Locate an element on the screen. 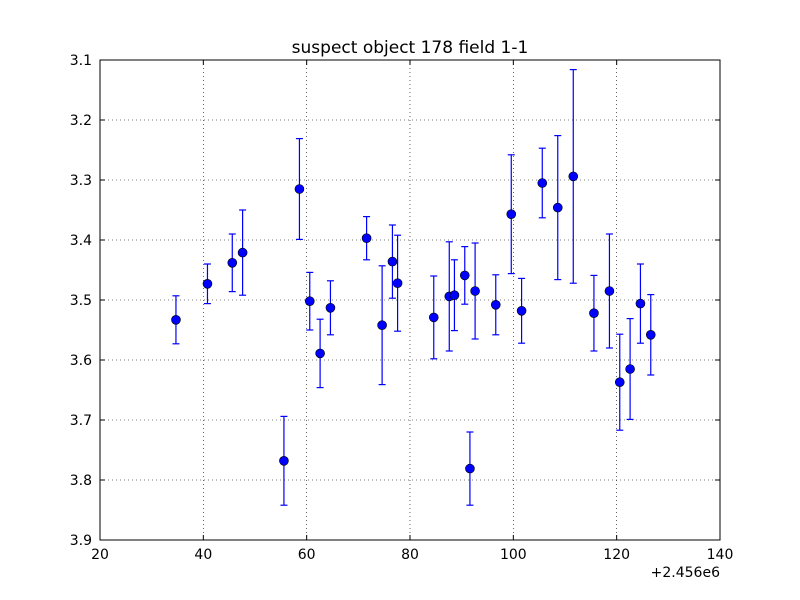 The image size is (800, 600). x-tick-label: 20 is located at coordinates (100, 555).